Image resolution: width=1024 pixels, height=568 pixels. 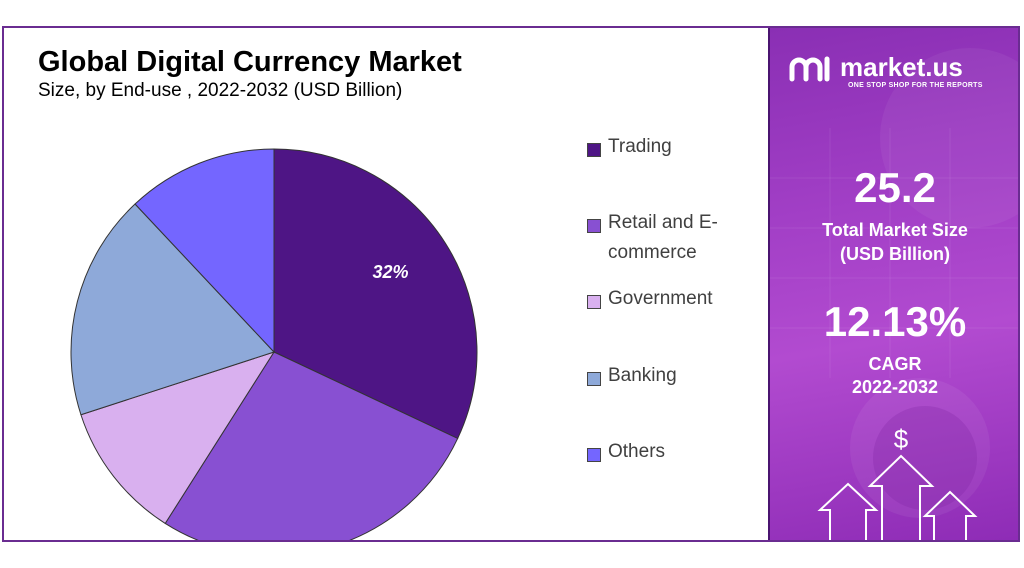 What do you see at coordinates (660, 298) in the screenshot?
I see `legend-label: Government` at bounding box center [660, 298].